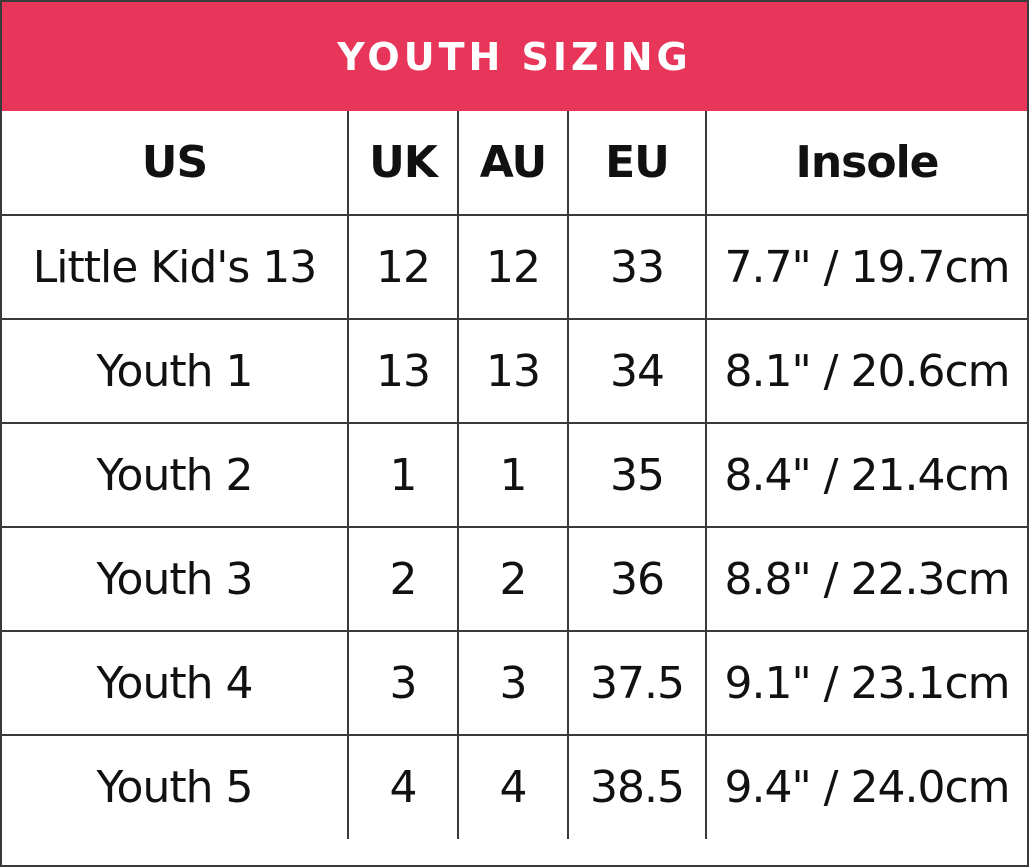 The width and height of the screenshot is (1029, 867). I want to click on cell-eu: 33, so click(637, 267).